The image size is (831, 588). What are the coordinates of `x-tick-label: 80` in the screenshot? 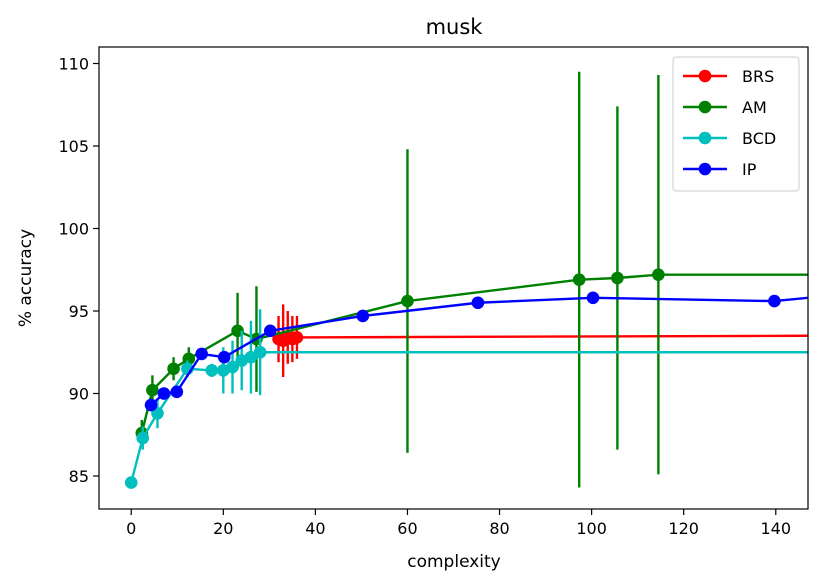 It's located at (499, 528).